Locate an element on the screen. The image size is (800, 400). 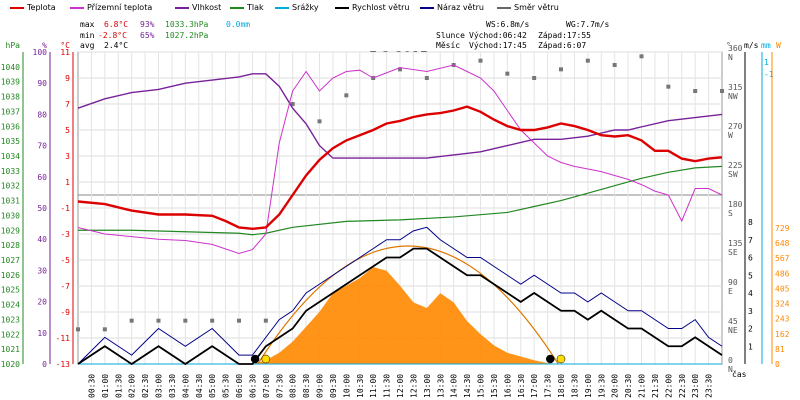
x-tick-label: 08:00 is located at coordinates (293, 386).